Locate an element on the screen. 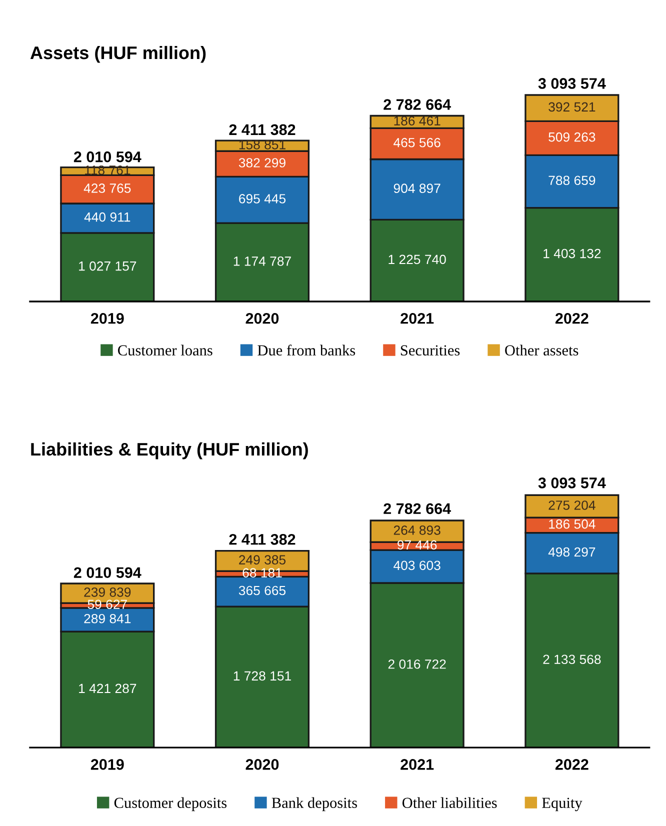 This screenshot has height=826, width=666. data-label: 2 133 568 is located at coordinates (572, 659).